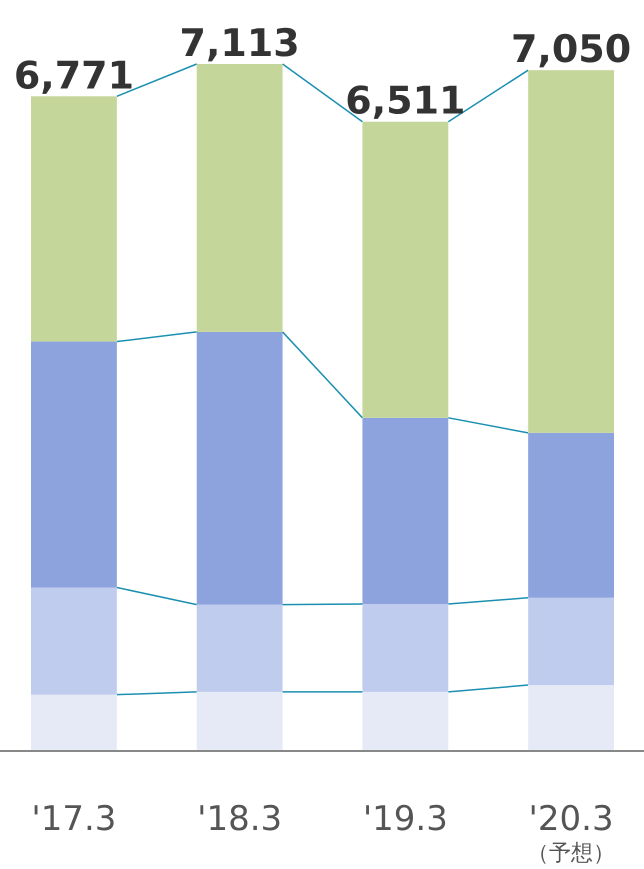  Describe the element at coordinates (405, 100) in the screenshot. I see `annotation: 6,511` at that location.